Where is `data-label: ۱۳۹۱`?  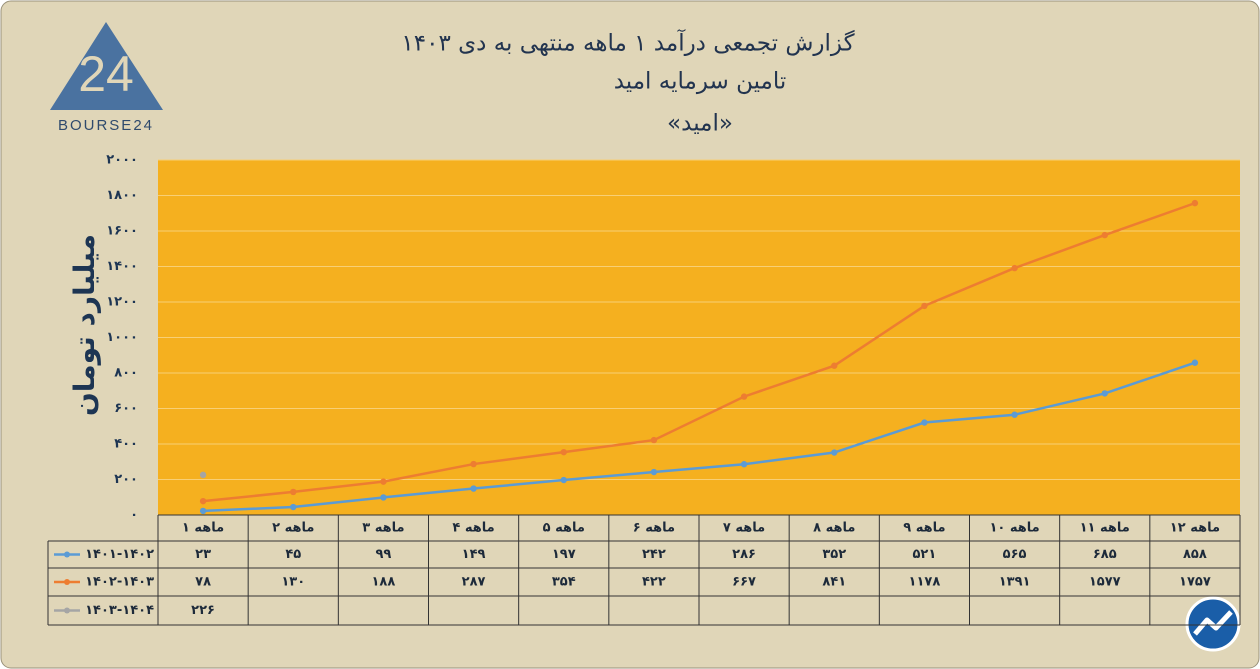
data-label: ۱۳۹۱ is located at coordinates (1015, 582).